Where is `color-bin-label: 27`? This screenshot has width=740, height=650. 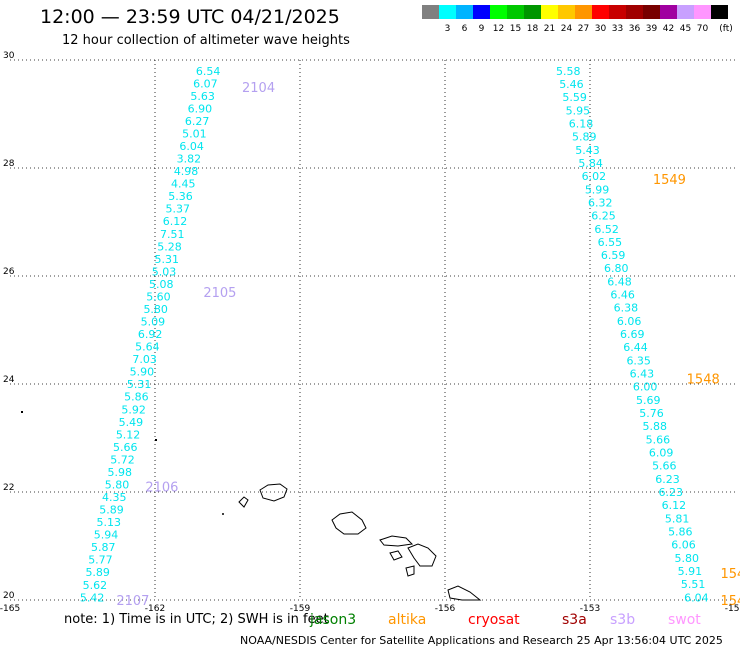
color-bin-label: 27 is located at coordinates (583, 29).